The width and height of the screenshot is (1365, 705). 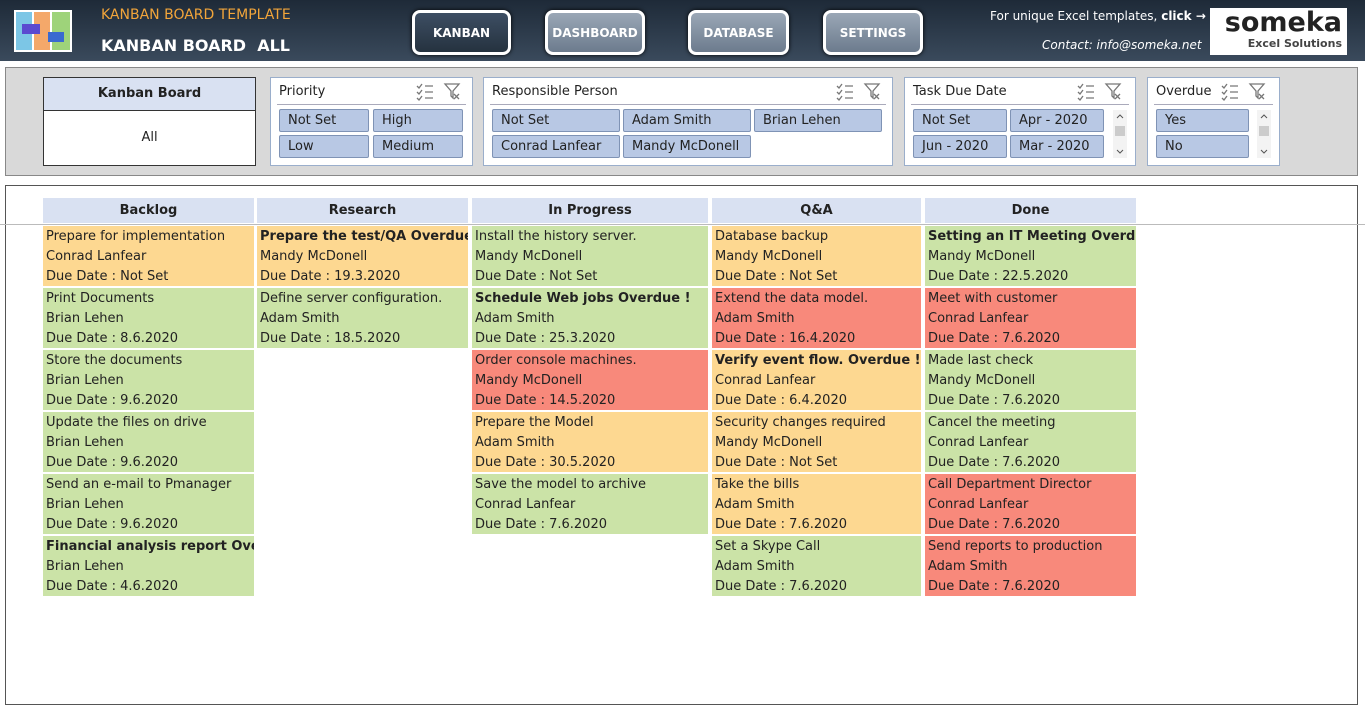 I want to click on task-title: Set a Skype Call, so click(x=768, y=546).